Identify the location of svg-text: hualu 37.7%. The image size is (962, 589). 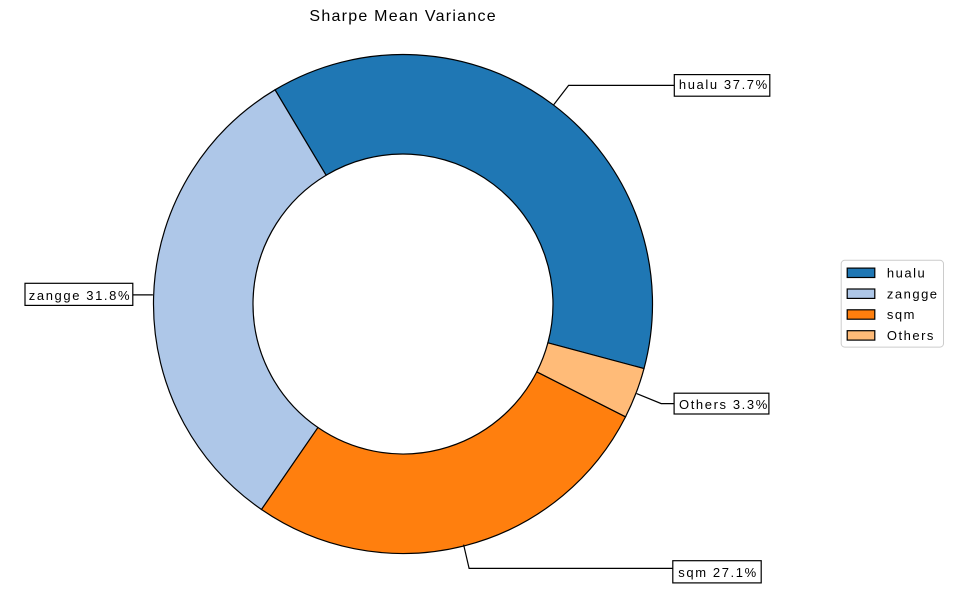
(724, 84).